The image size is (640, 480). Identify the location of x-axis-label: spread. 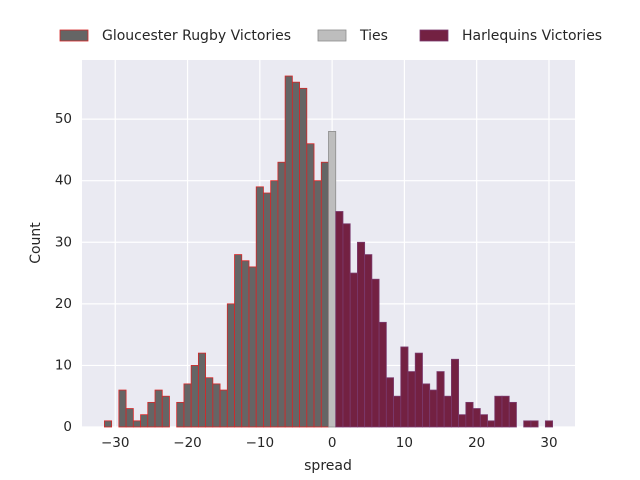
(328, 466).